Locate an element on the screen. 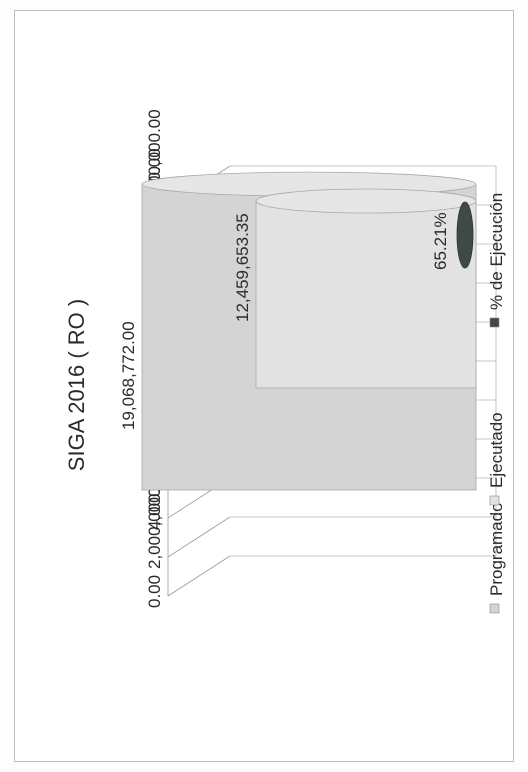 The image size is (528, 772). data-label-programado: 19,068,772.00 is located at coordinates (128, 375).